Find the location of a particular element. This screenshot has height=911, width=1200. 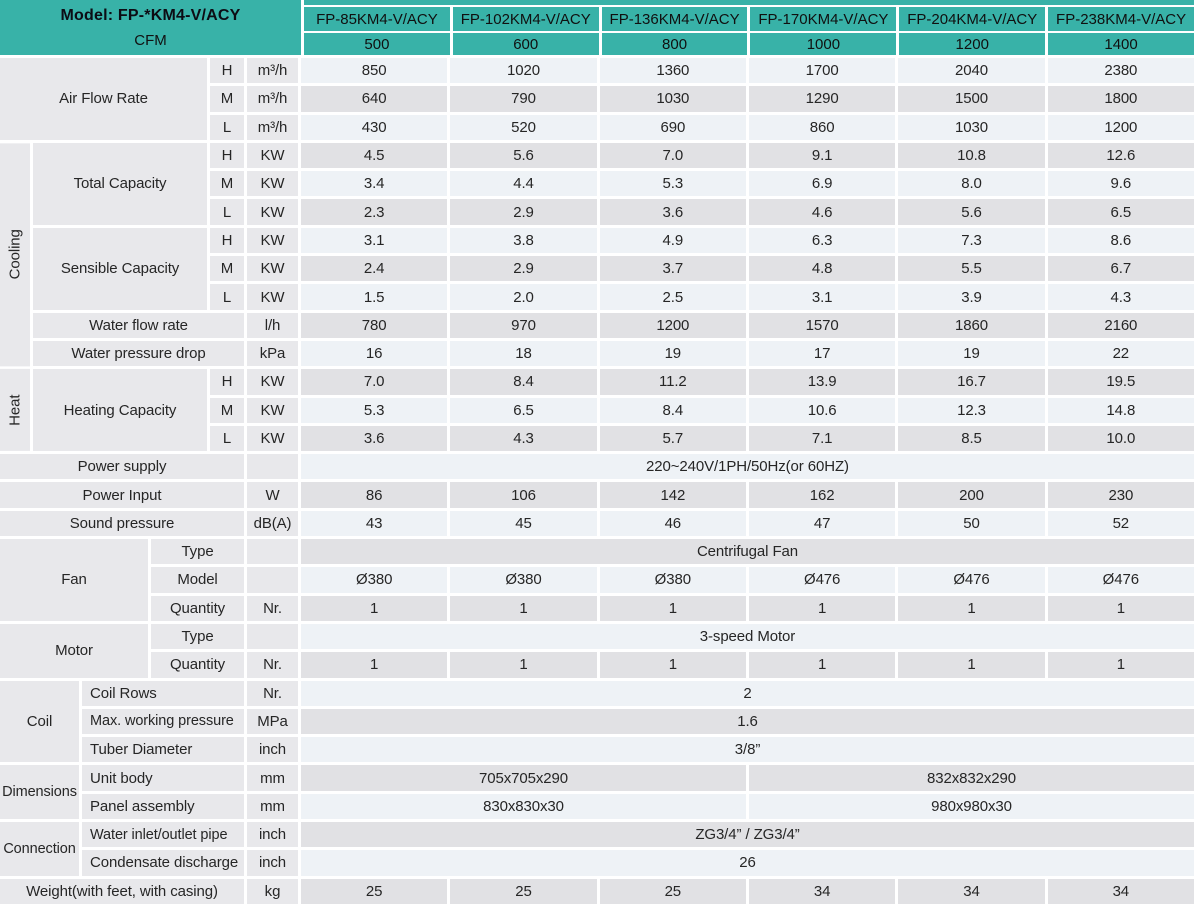

value-cell: 1.5 is located at coordinates (374, 297).